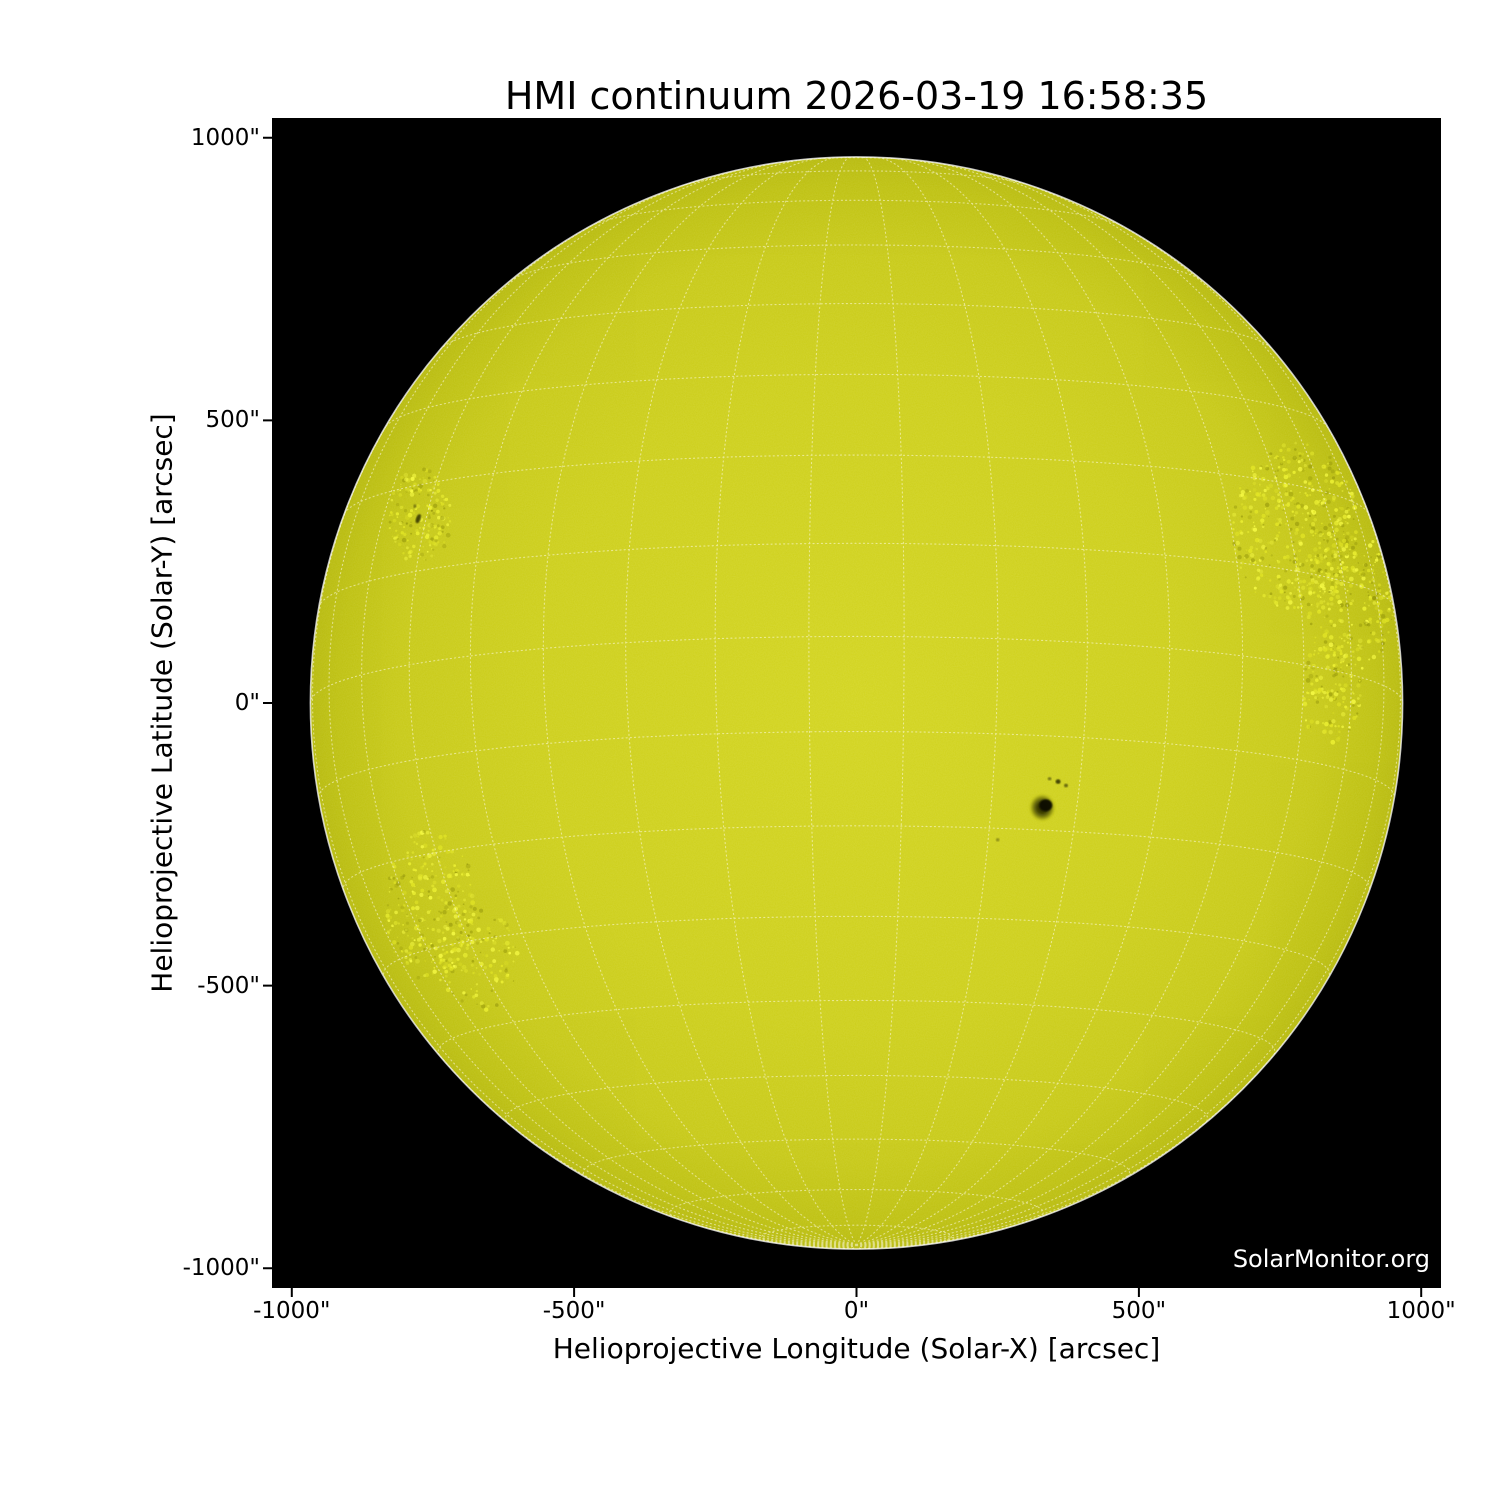  Describe the element at coordinates (856, 1311) in the screenshot. I see `x-tick-label: 0"` at that location.